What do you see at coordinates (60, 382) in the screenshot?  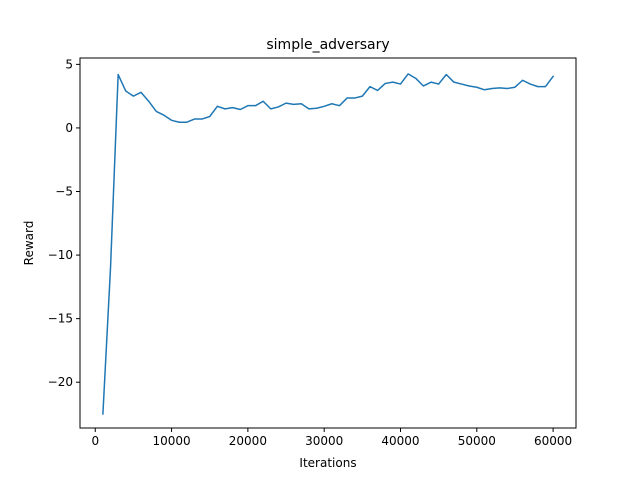 I see `y-tick-label: −20` at bounding box center [60, 382].